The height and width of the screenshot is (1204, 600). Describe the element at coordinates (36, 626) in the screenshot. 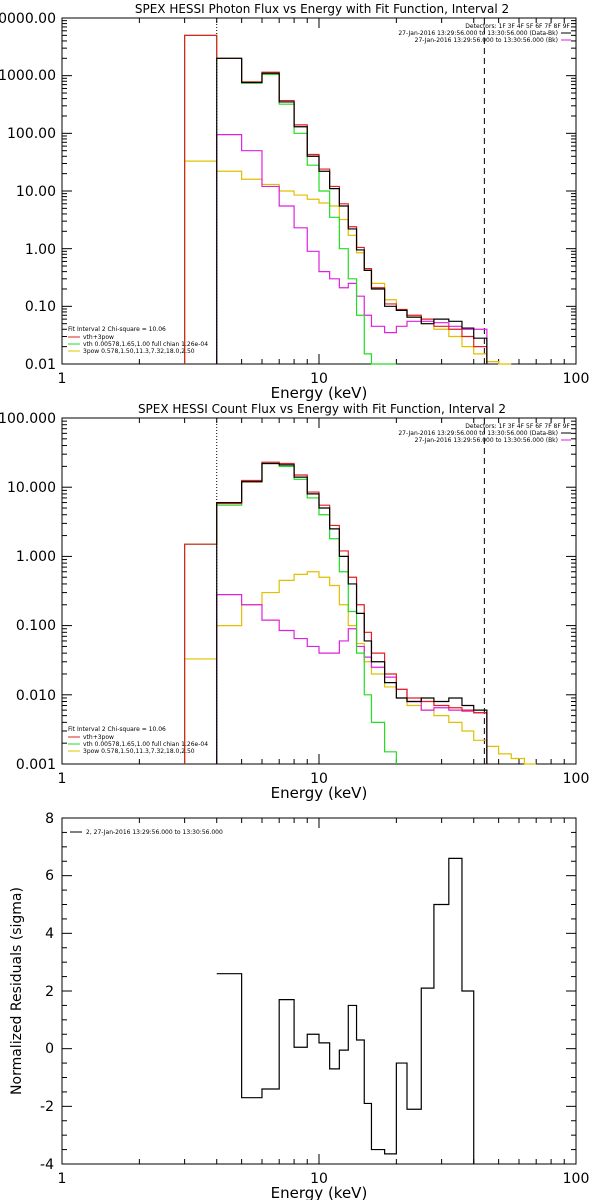

I see `y-tick-label: 0.100` at that location.